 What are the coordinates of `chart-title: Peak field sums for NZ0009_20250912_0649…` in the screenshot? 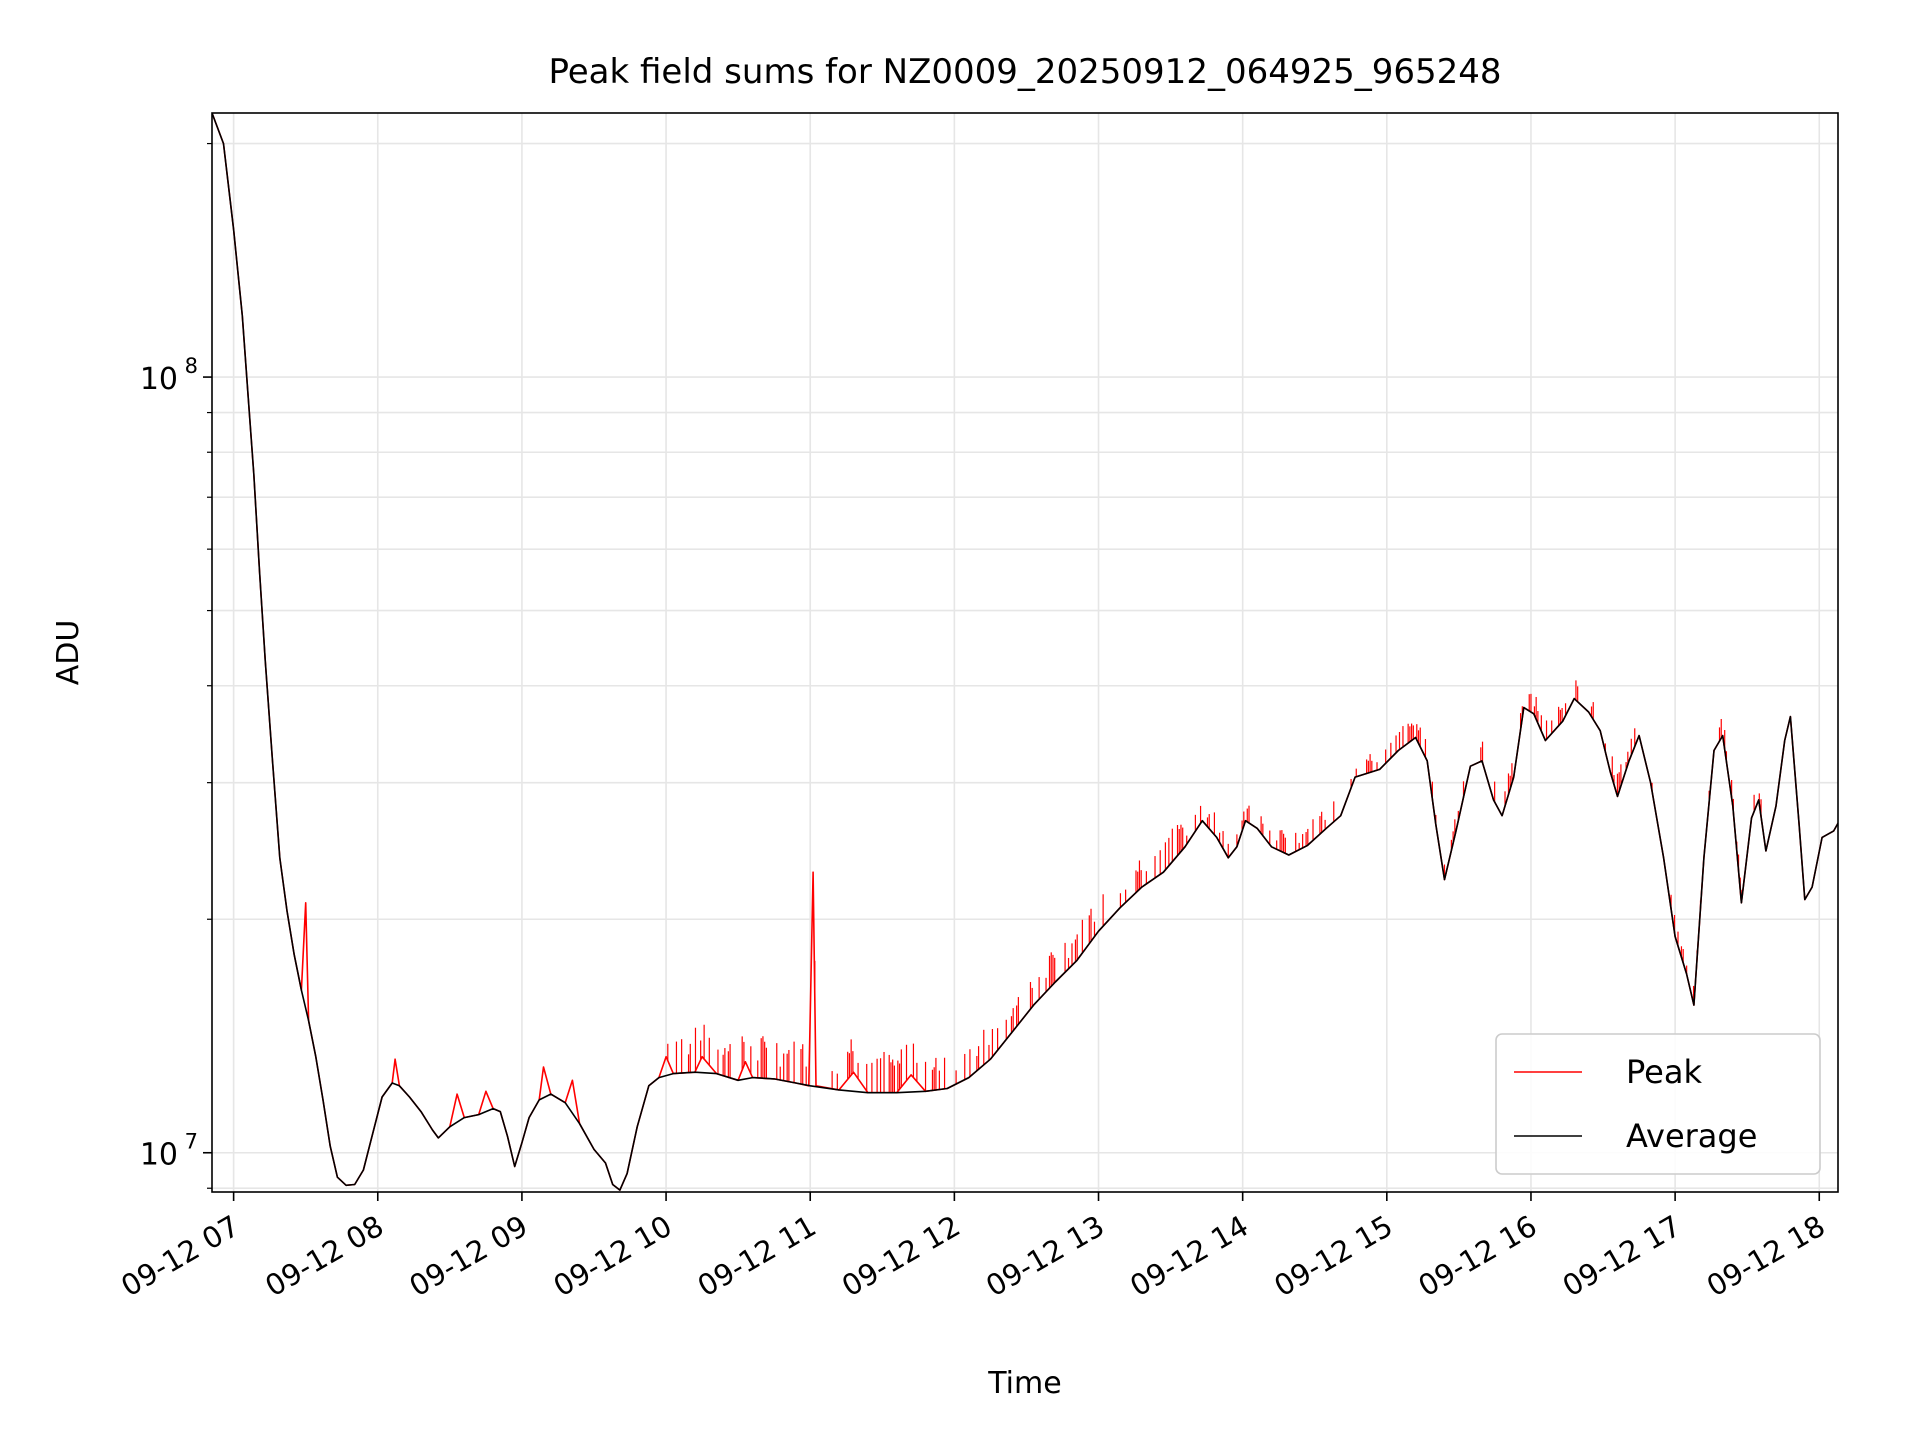 It's located at (1024, 72).